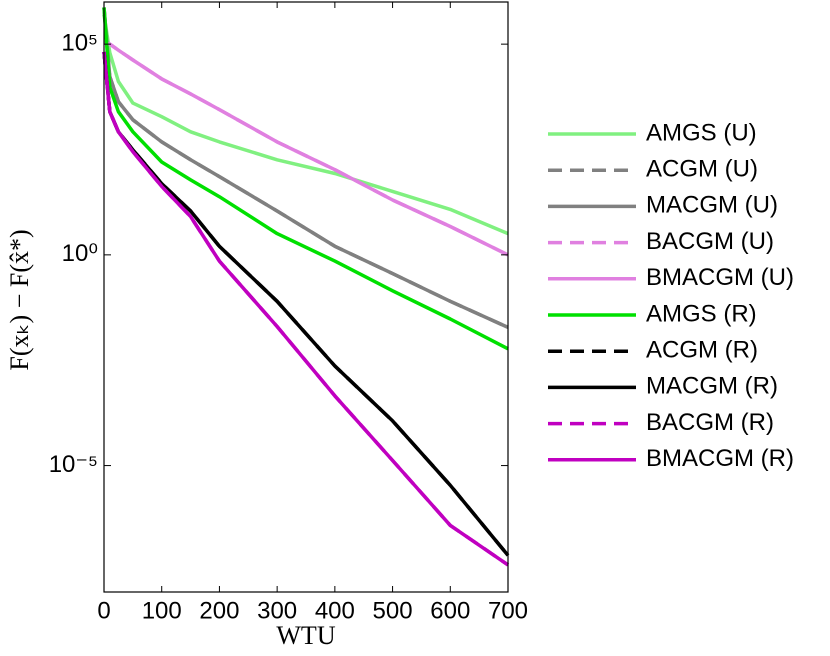 The height and width of the screenshot is (656, 830). I want to click on legend-label: BMACGM (R), so click(720, 458).